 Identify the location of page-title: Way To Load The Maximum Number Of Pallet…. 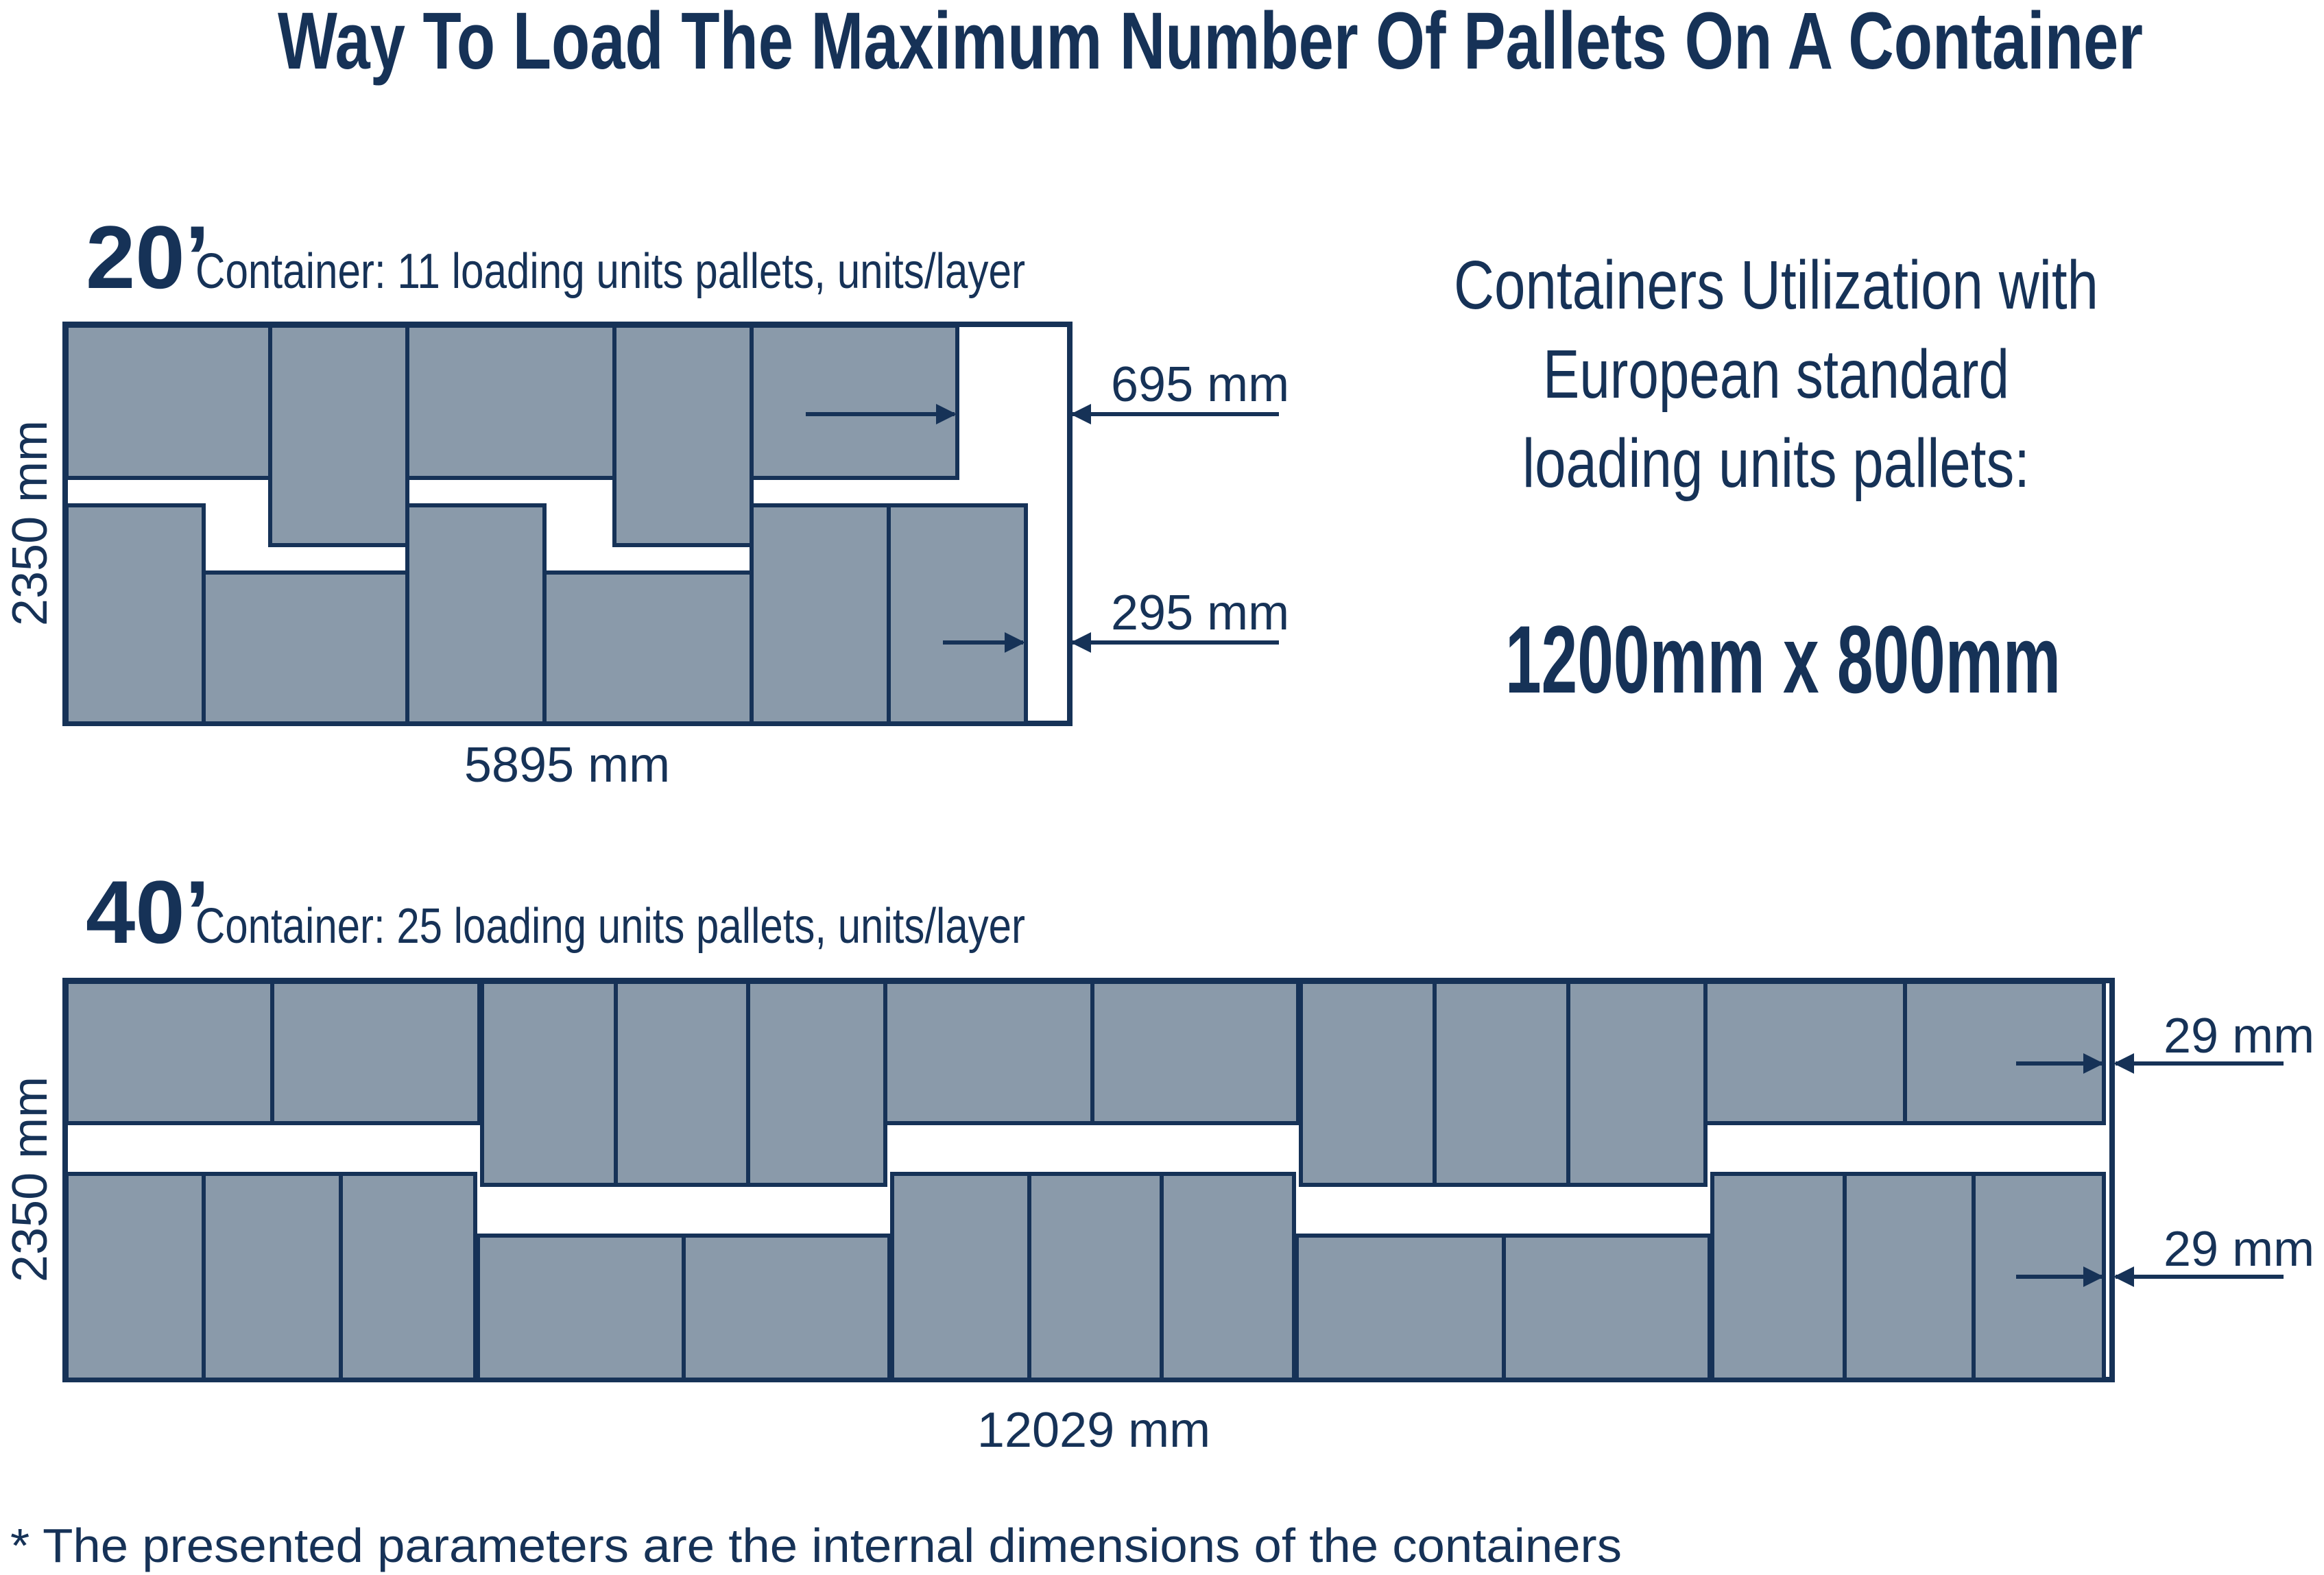
(1211, 43).